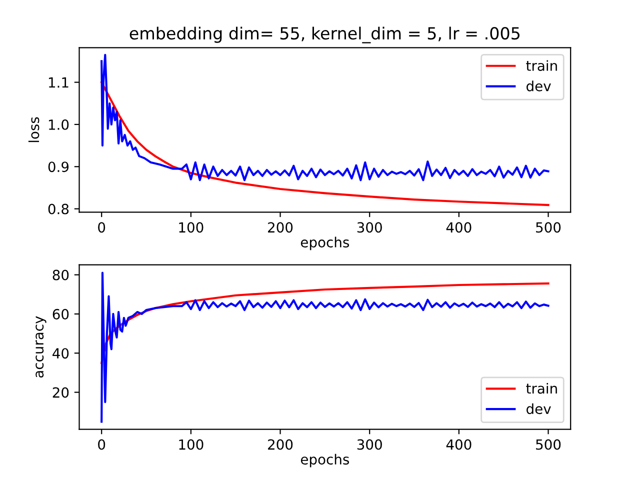 The image size is (634, 477). Describe the element at coordinates (58, 82) in the screenshot. I see `y-tick-label: 1.1` at that location.